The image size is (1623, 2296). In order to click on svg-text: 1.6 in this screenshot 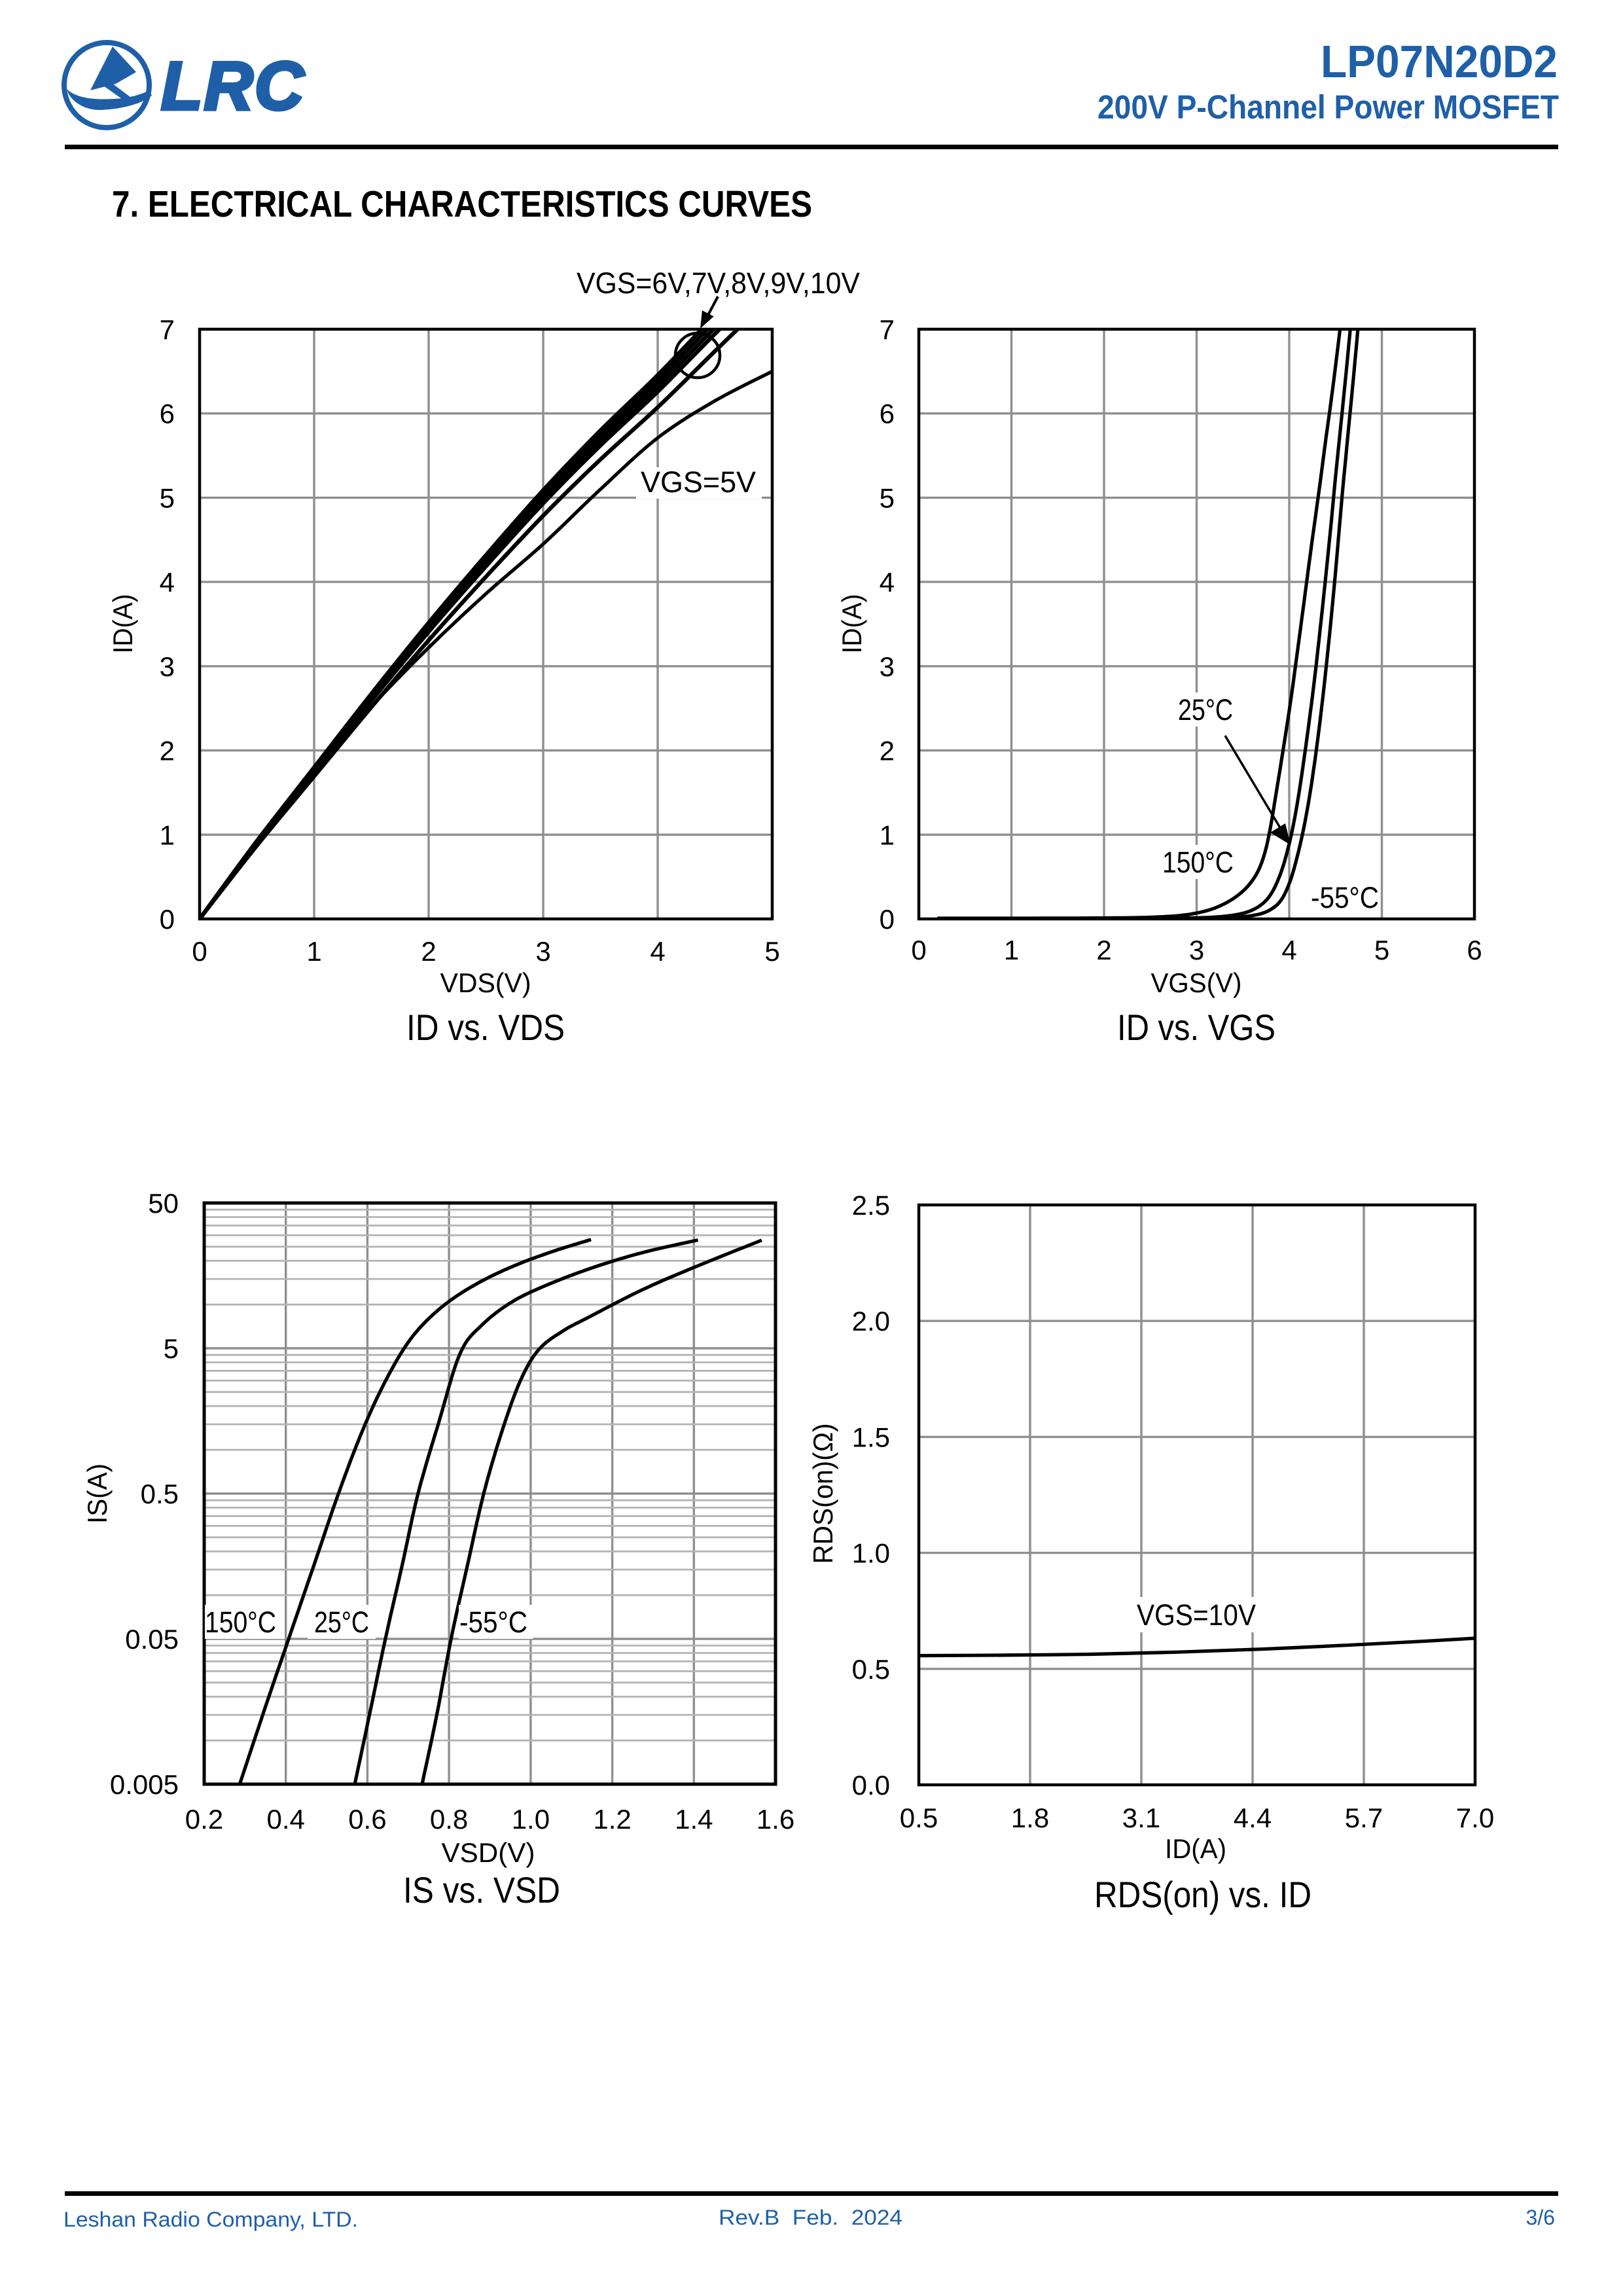, I will do `click(776, 1820)`.